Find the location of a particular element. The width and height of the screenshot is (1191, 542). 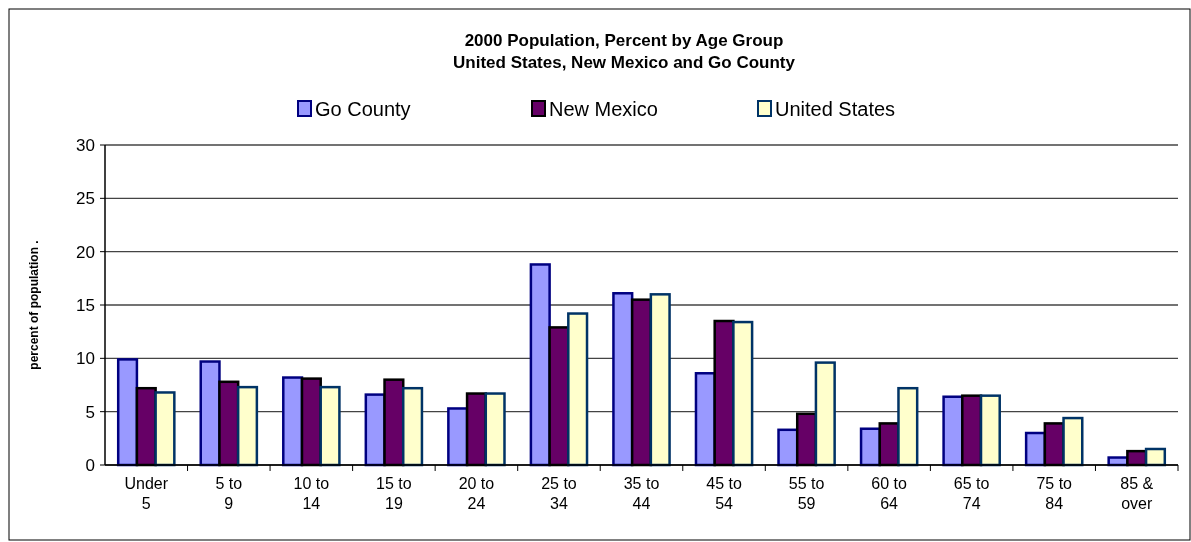

legend-label: Go County is located at coordinates (363, 109).